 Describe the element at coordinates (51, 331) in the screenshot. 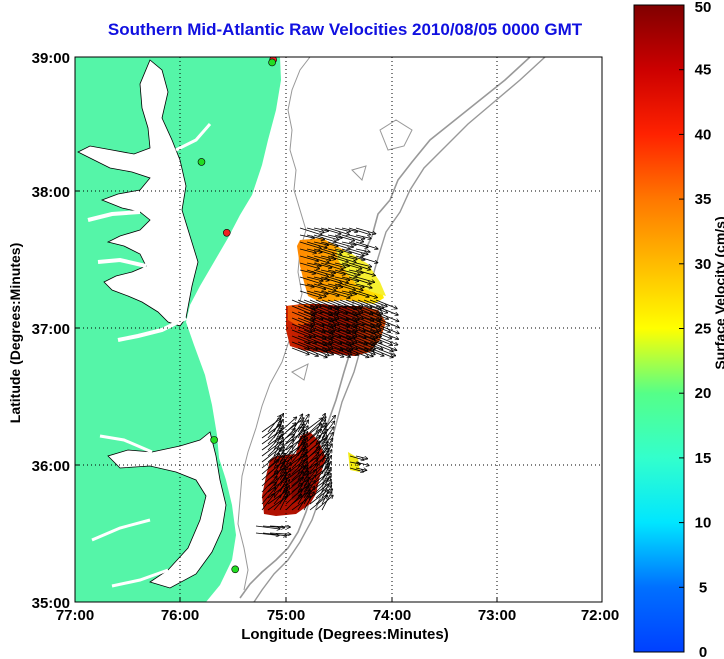

I see `y-tick-labels: 39:00 38:00 37:00 36:00 35:00` at that location.